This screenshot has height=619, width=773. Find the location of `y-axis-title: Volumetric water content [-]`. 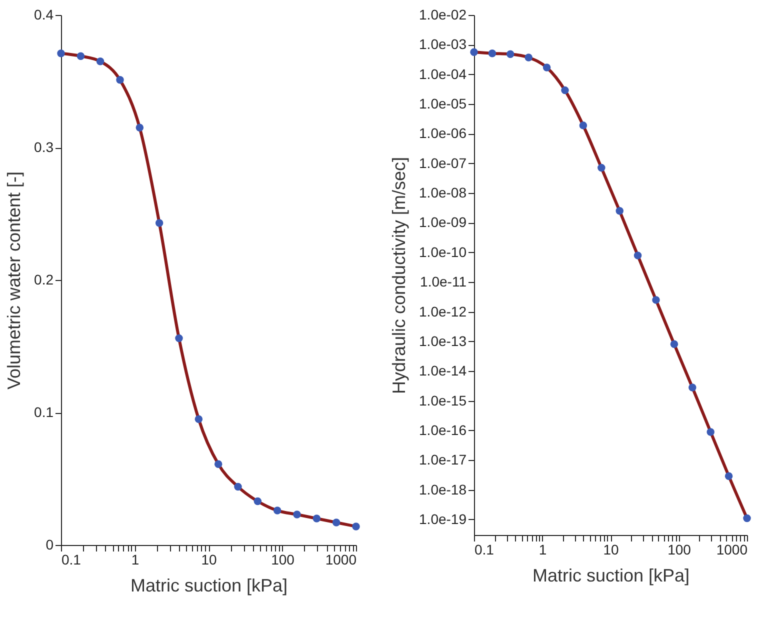

y-axis-title: Volumetric water content [-] is located at coordinates (14, 280).